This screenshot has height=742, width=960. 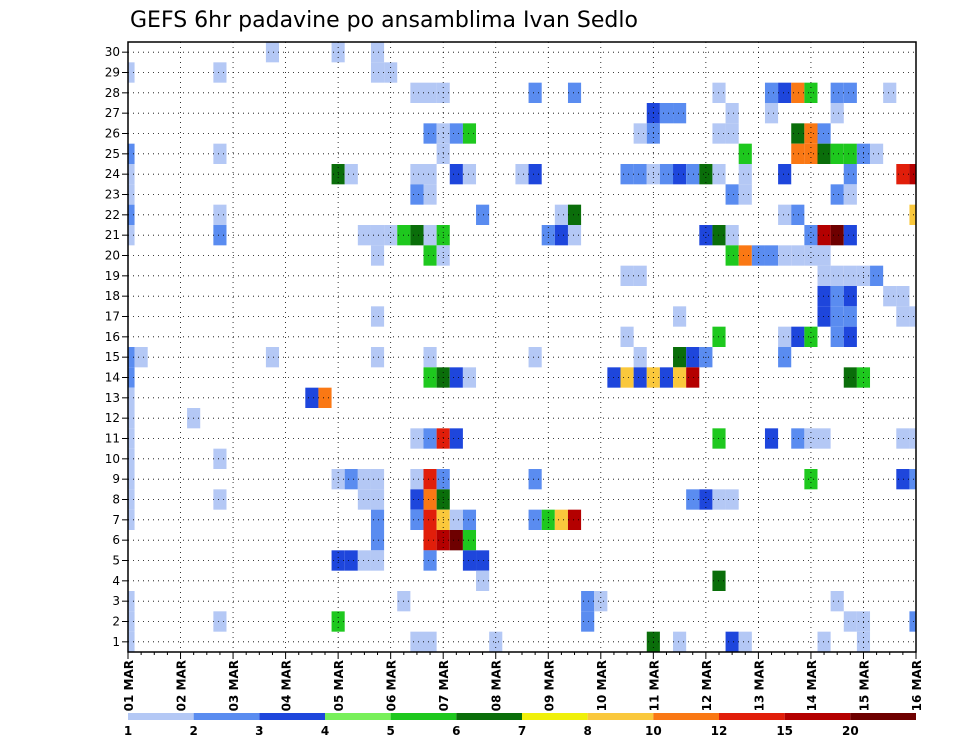 I want to click on y-tick-label: 10, so click(x=112, y=459).